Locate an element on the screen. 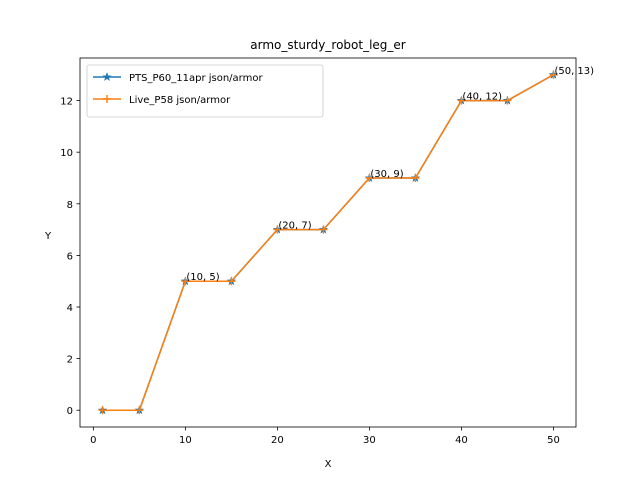  chart-title: armo_sturdy_robot_leg_er is located at coordinates (328, 45).